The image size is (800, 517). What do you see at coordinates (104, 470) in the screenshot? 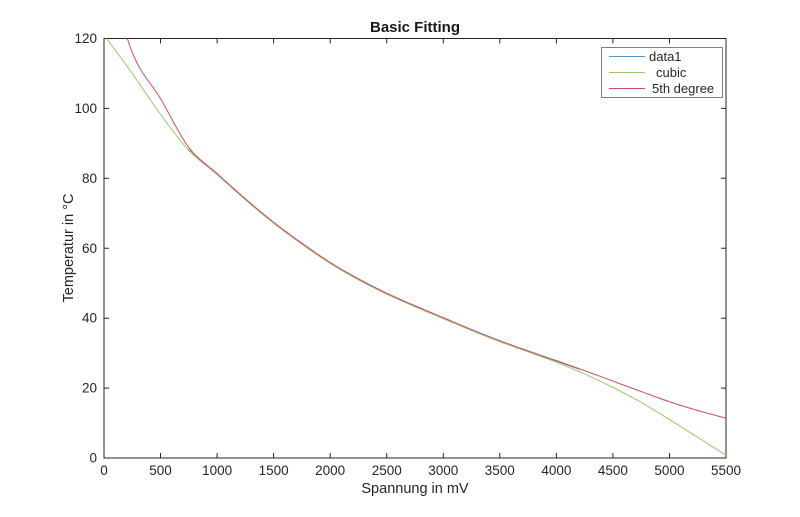
I see `x-tick-label: 0` at bounding box center [104, 470].